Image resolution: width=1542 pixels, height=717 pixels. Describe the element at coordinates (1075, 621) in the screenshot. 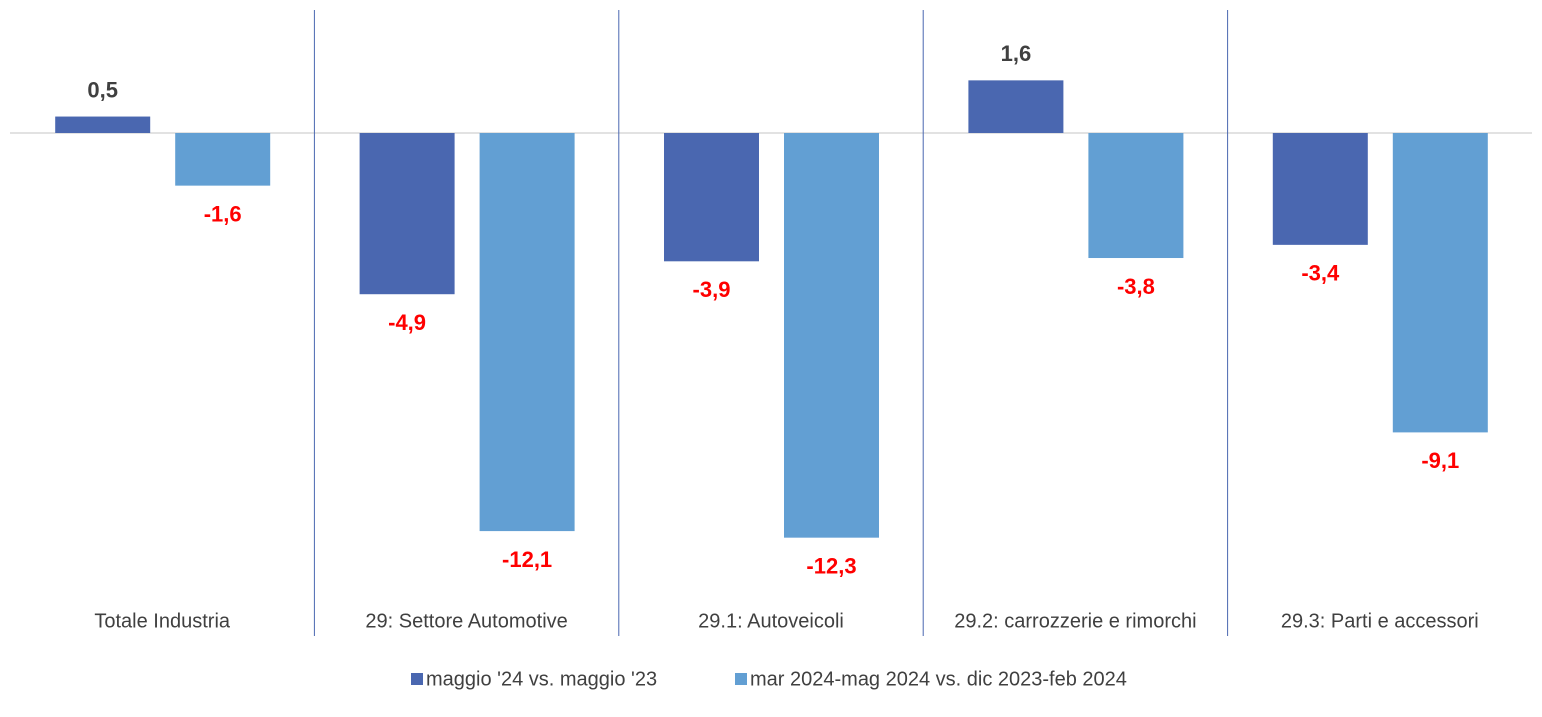

I see `x-tick-label: 29.2: carrozzerie e rimorchi` at that location.